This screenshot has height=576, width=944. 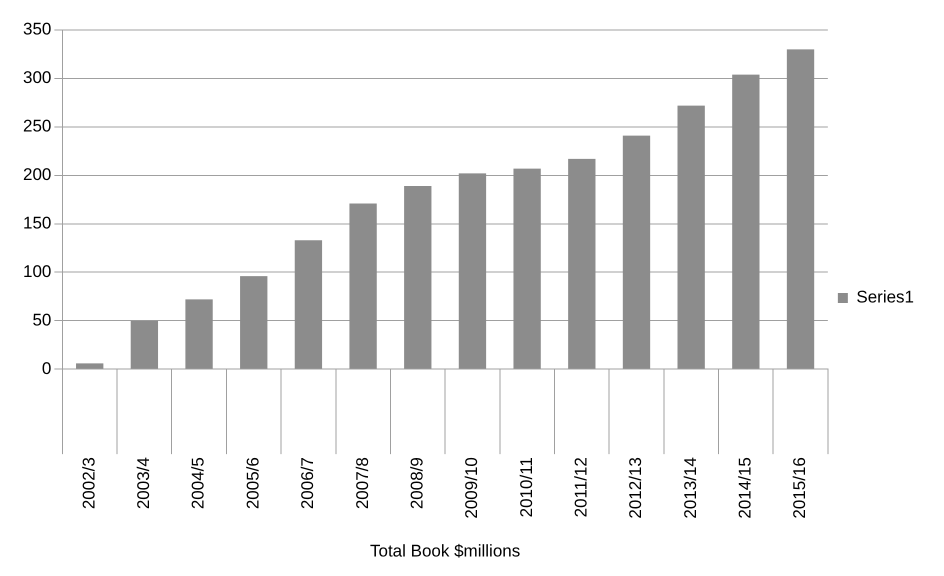 What do you see at coordinates (37, 78) in the screenshot?
I see `y-tick-label: 300` at bounding box center [37, 78].